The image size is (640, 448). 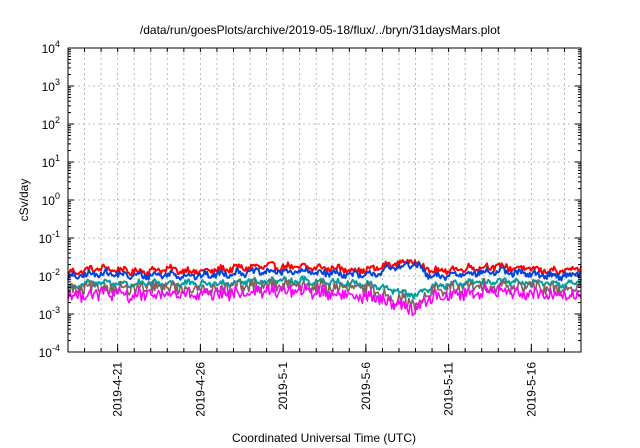 I want to click on y-tick-label: 10³, so click(x=51, y=85).